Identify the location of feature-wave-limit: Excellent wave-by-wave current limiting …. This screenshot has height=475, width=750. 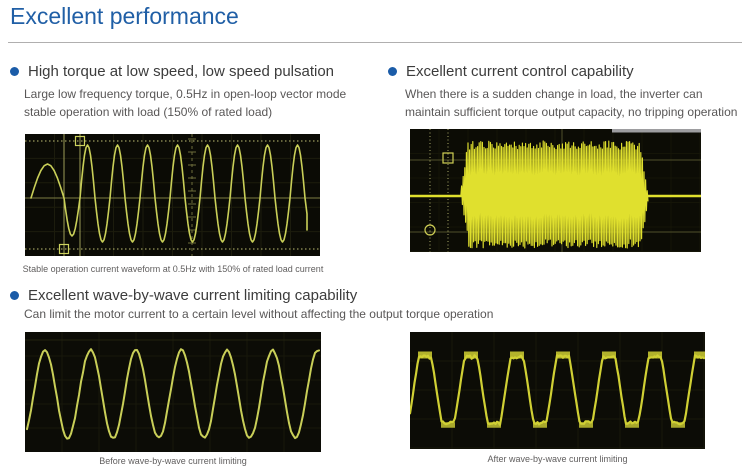
(183, 295).